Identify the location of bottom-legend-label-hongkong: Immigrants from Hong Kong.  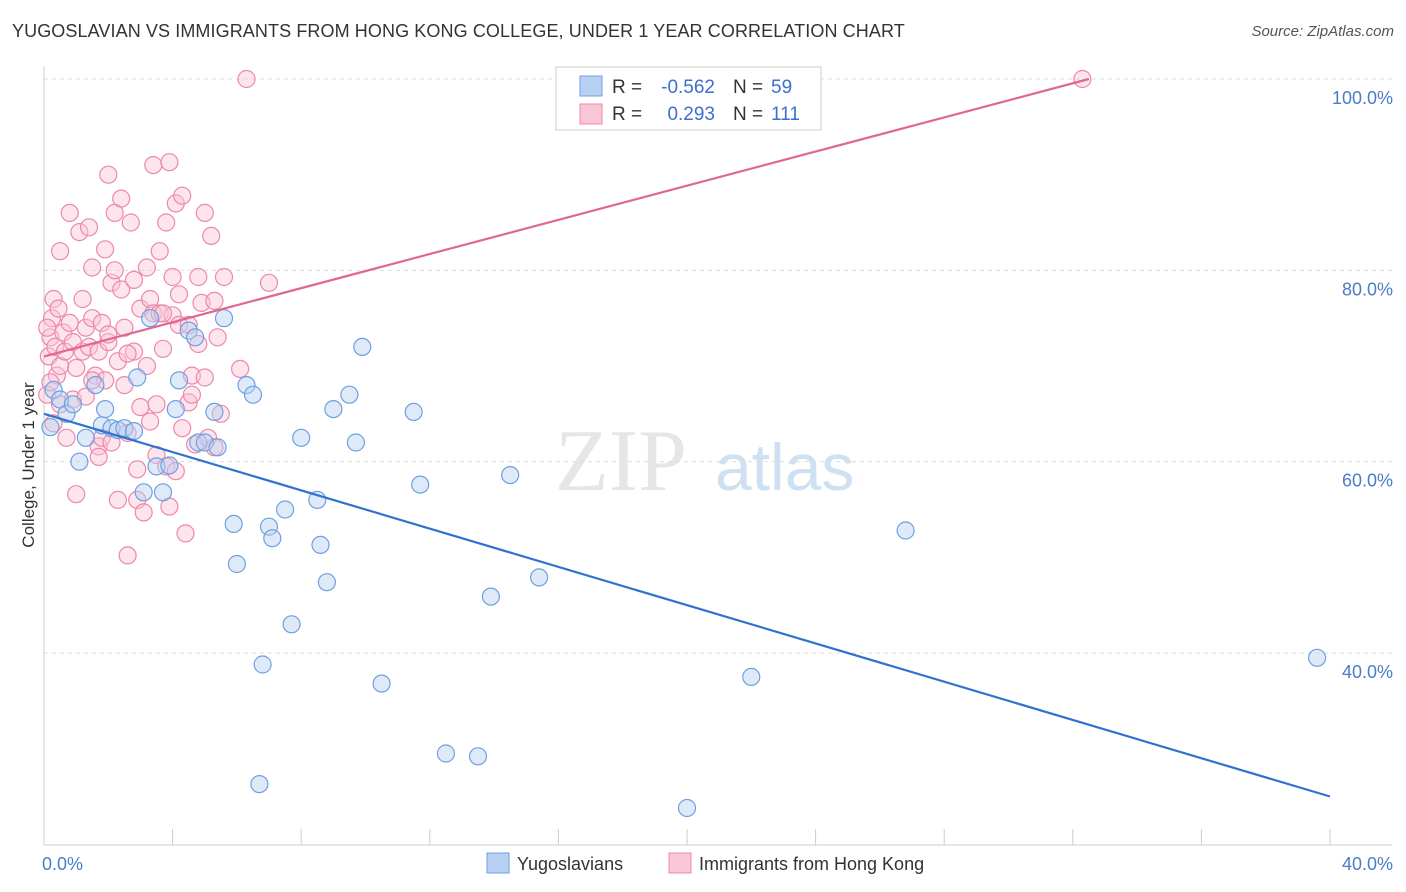
(811, 864).